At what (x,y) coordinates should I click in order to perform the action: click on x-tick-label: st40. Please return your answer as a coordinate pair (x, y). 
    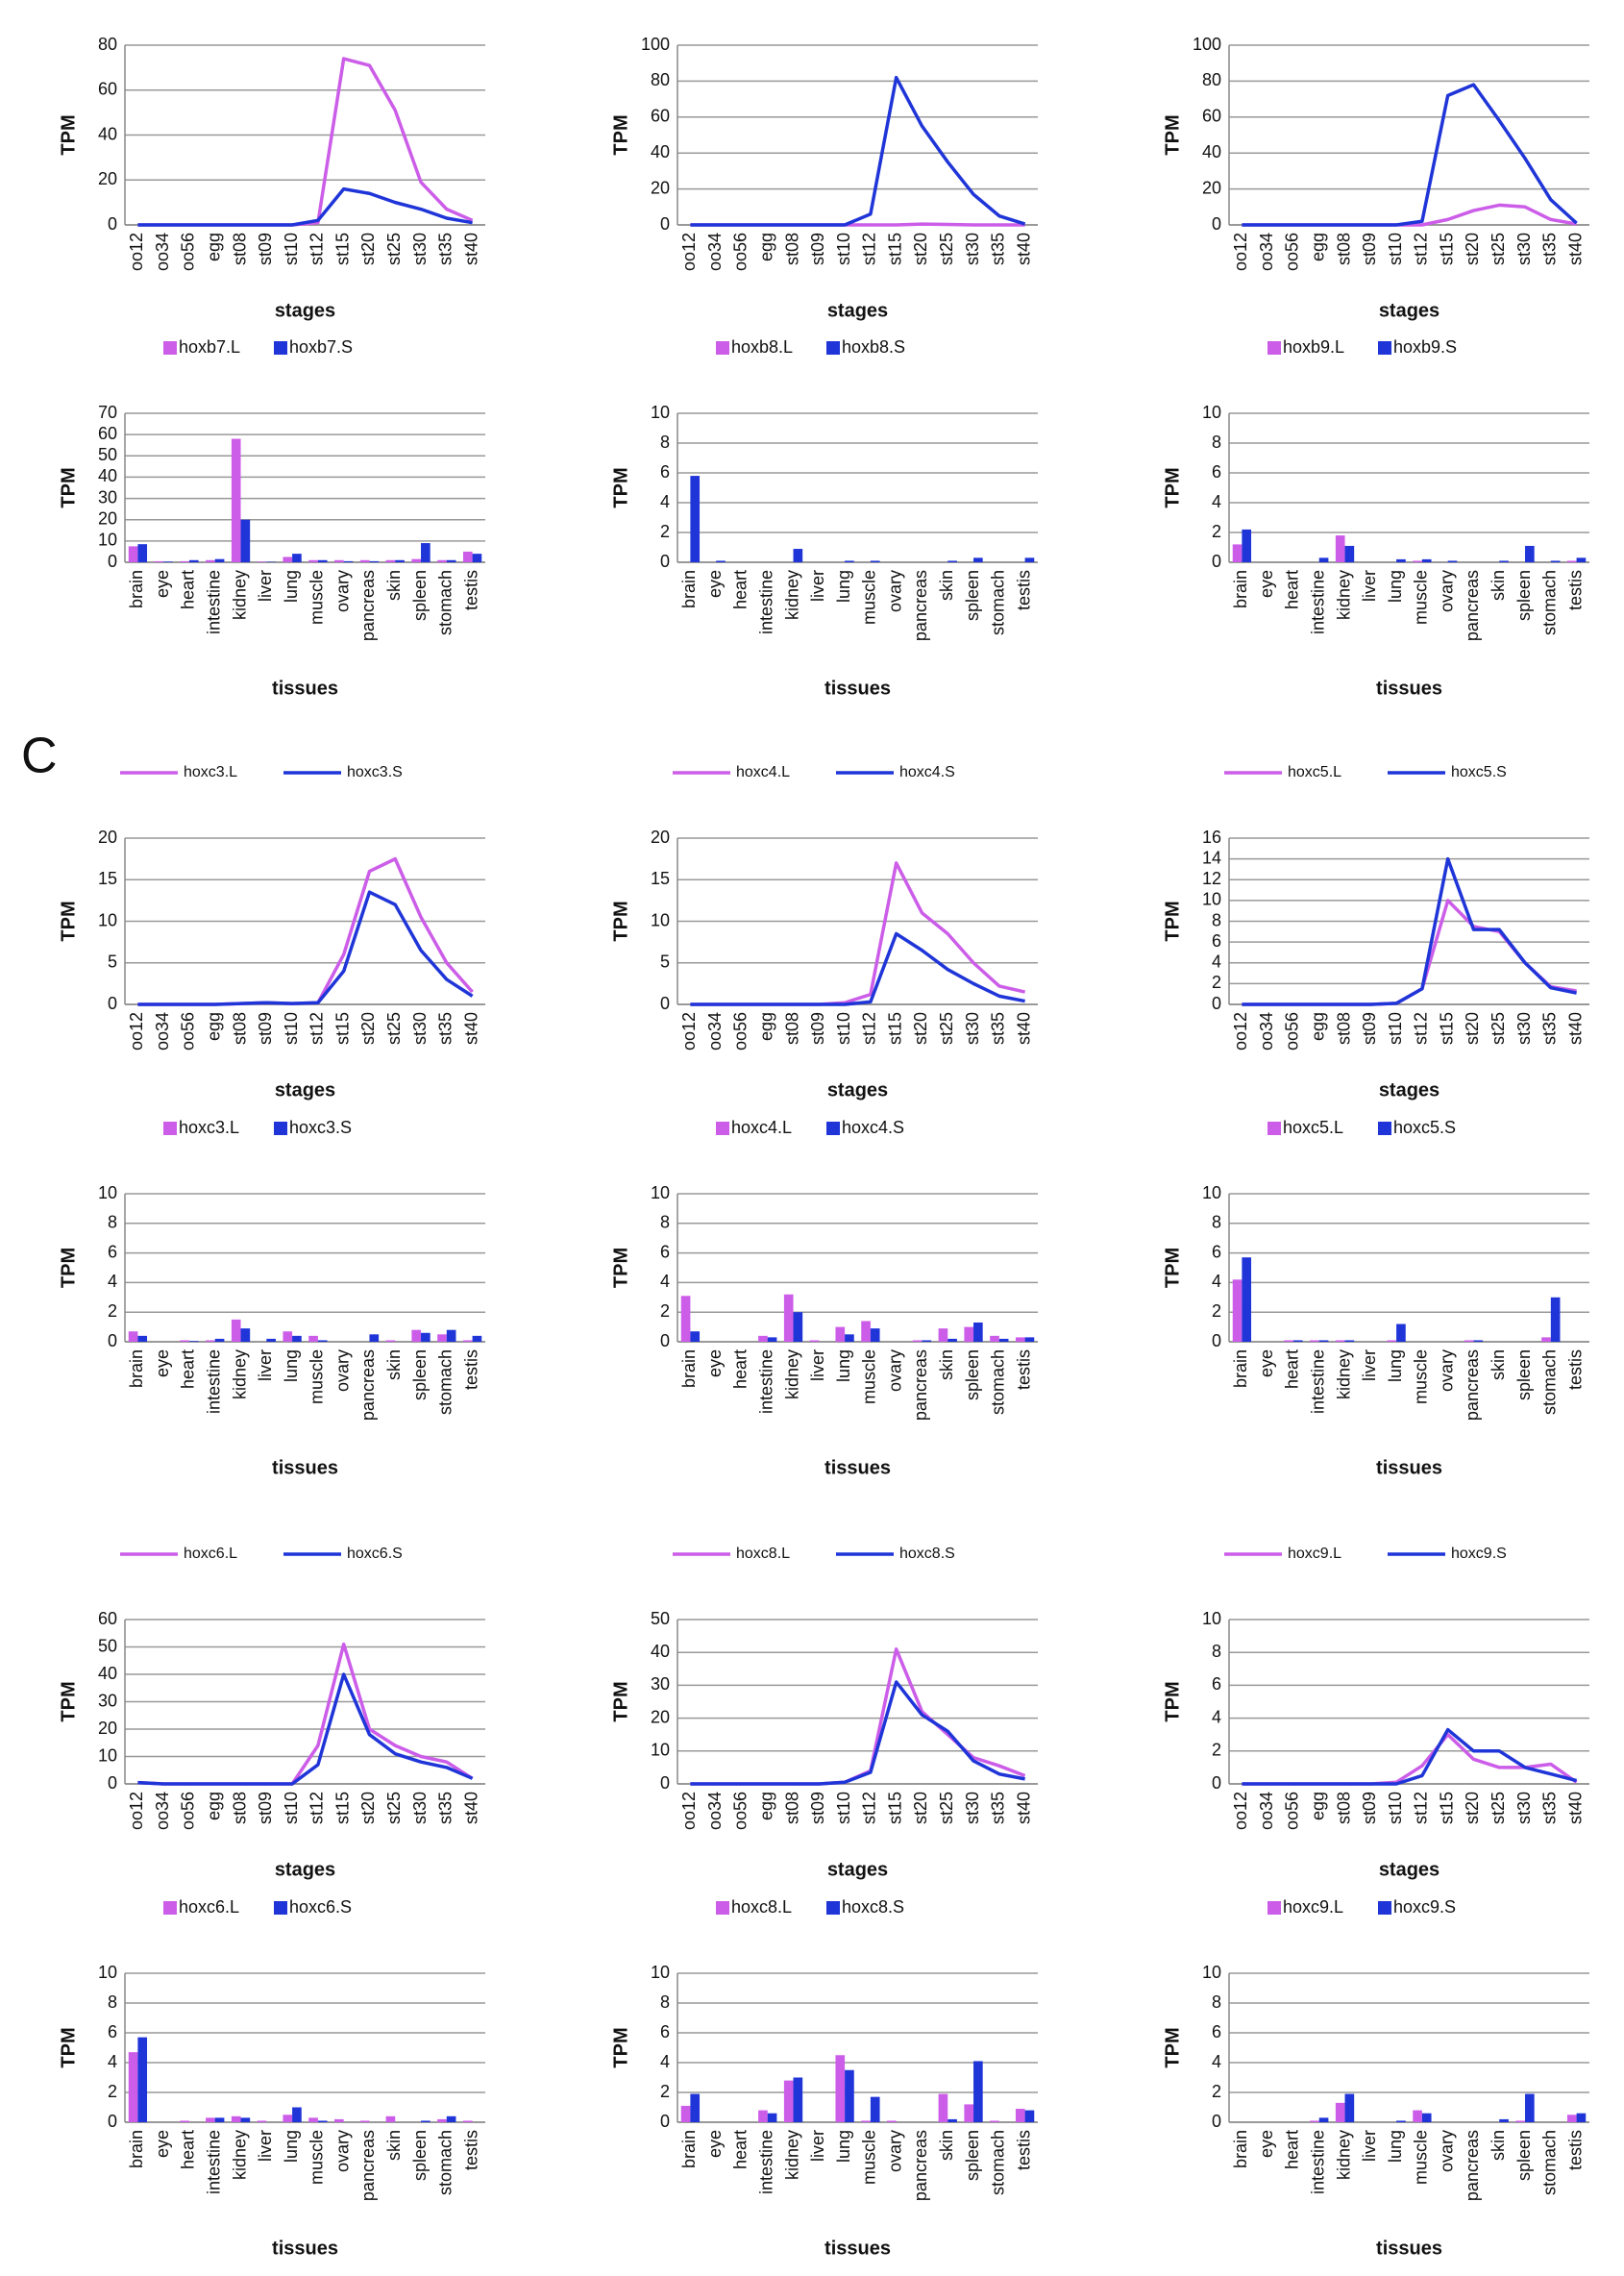
    Looking at the image, I should click on (1575, 1808).